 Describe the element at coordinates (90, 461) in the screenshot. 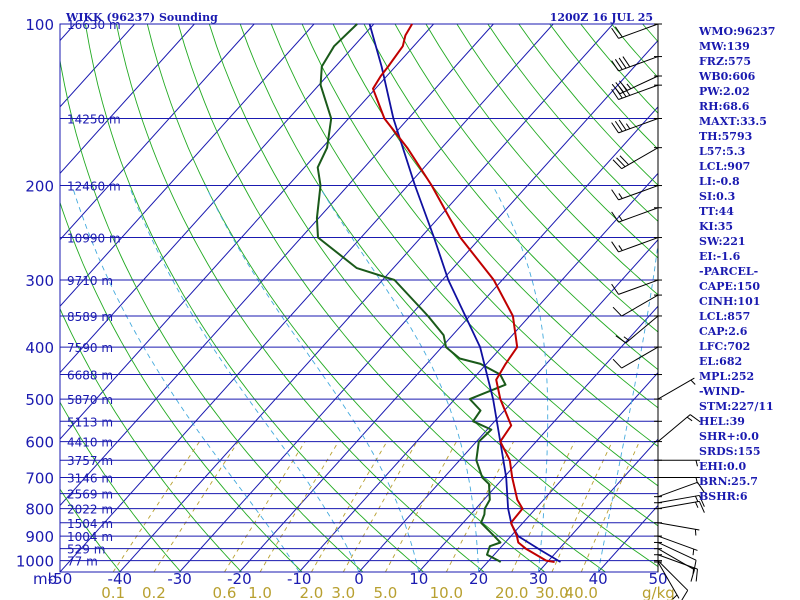

I see `height-label: 3757 m` at that location.